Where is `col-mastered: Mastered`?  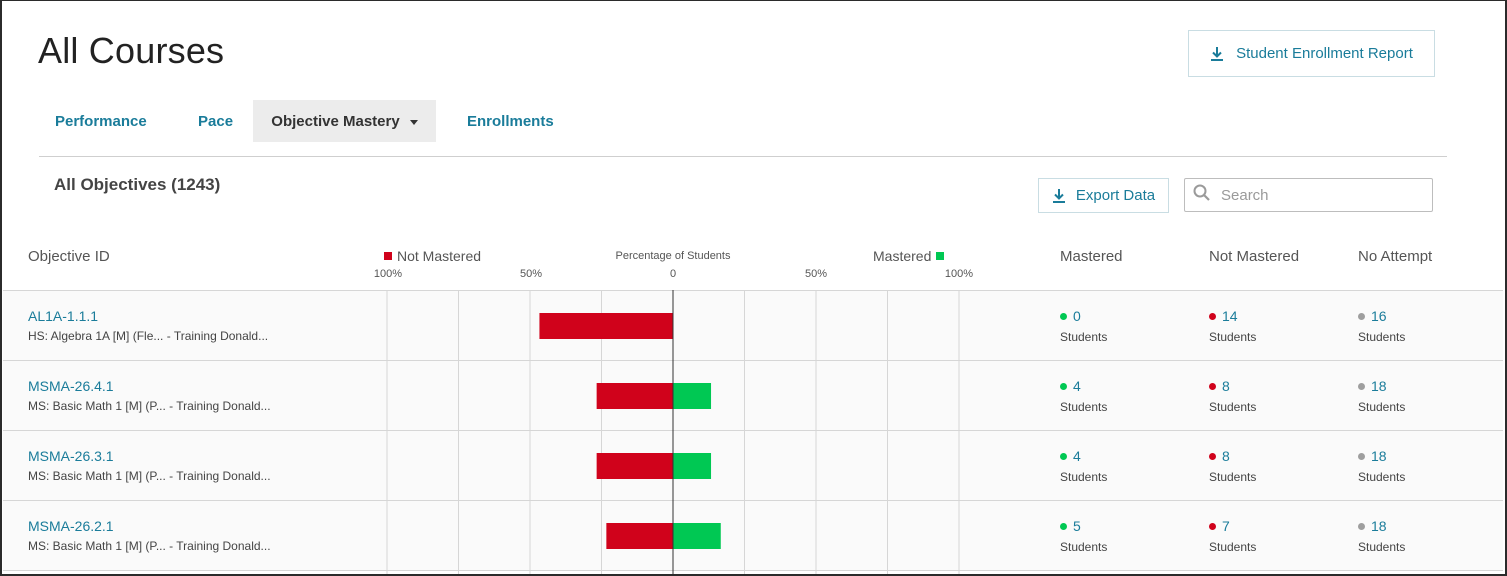 col-mastered: Mastered is located at coordinates (1091, 256).